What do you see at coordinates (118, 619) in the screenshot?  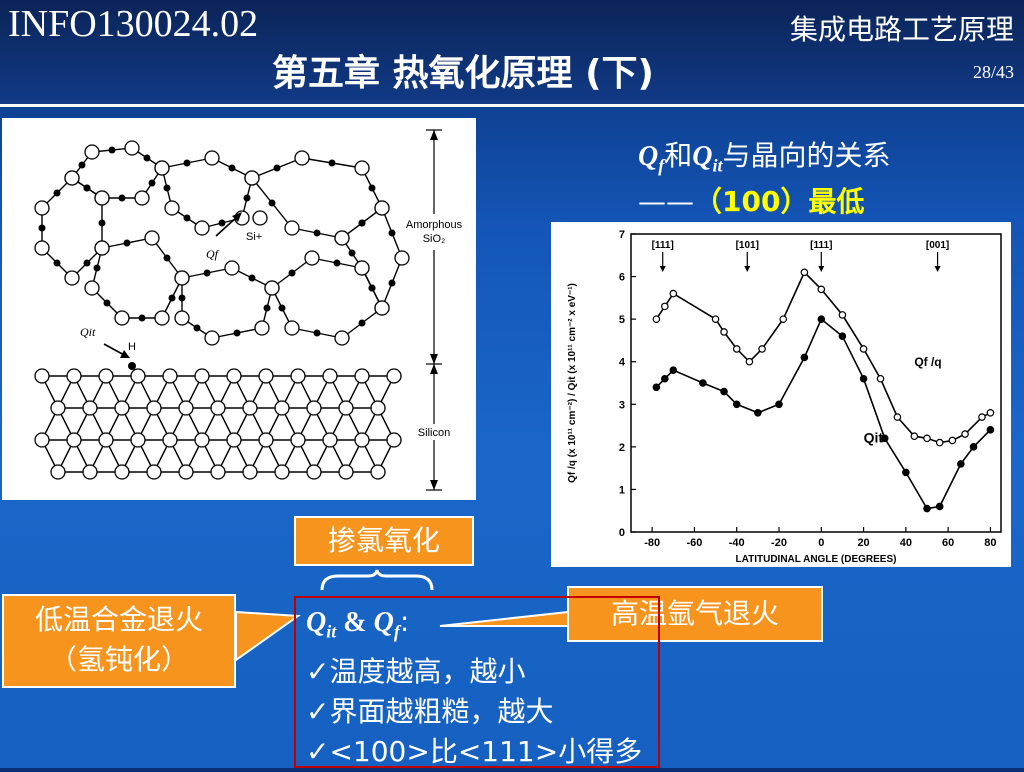 I see `low-temp-line-1: 低温合金退火` at bounding box center [118, 619].